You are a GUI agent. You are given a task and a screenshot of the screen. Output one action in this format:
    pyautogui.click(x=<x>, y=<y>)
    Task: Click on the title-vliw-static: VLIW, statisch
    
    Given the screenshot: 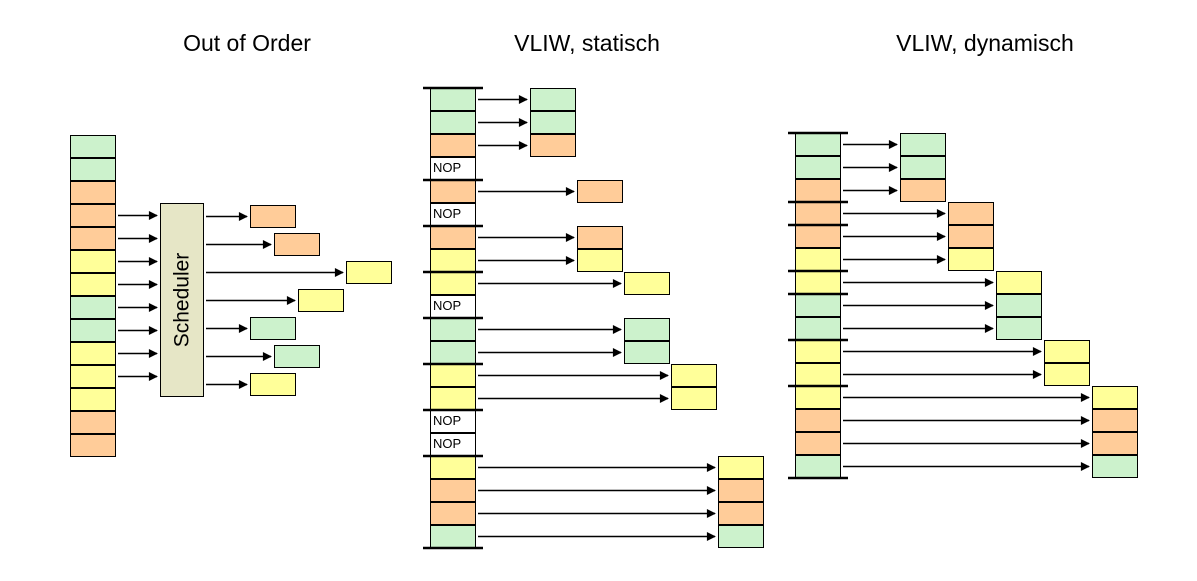 What is the action you would take?
    pyautogui.click(x=587, y=43)
    